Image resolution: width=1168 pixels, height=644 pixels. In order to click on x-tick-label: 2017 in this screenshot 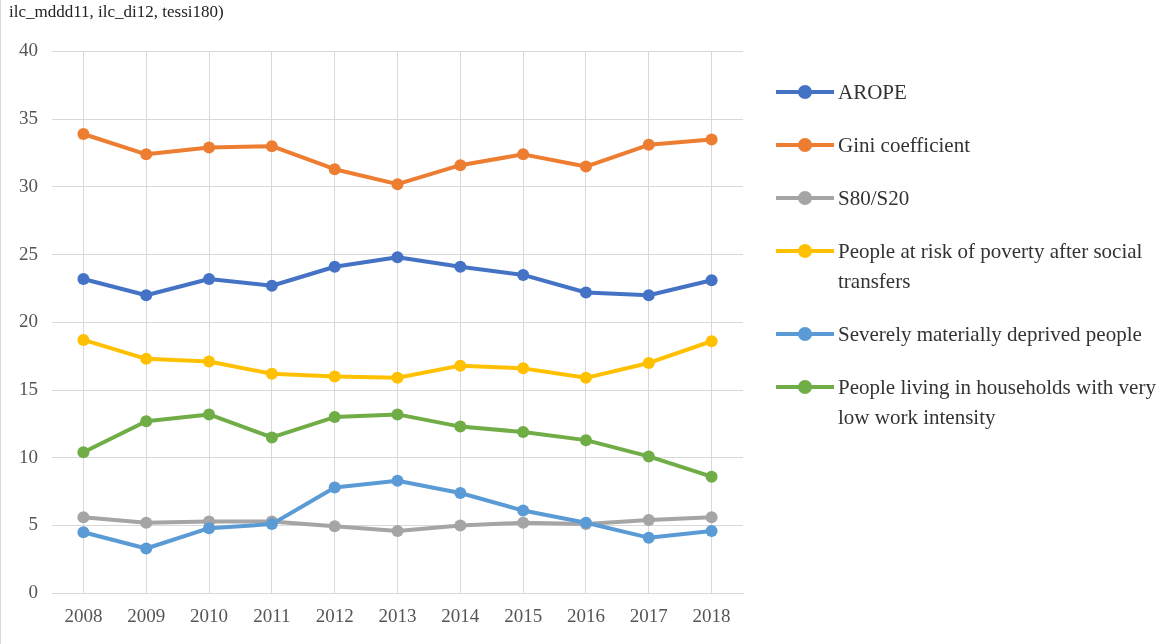, I will do `click(648, 615)`.